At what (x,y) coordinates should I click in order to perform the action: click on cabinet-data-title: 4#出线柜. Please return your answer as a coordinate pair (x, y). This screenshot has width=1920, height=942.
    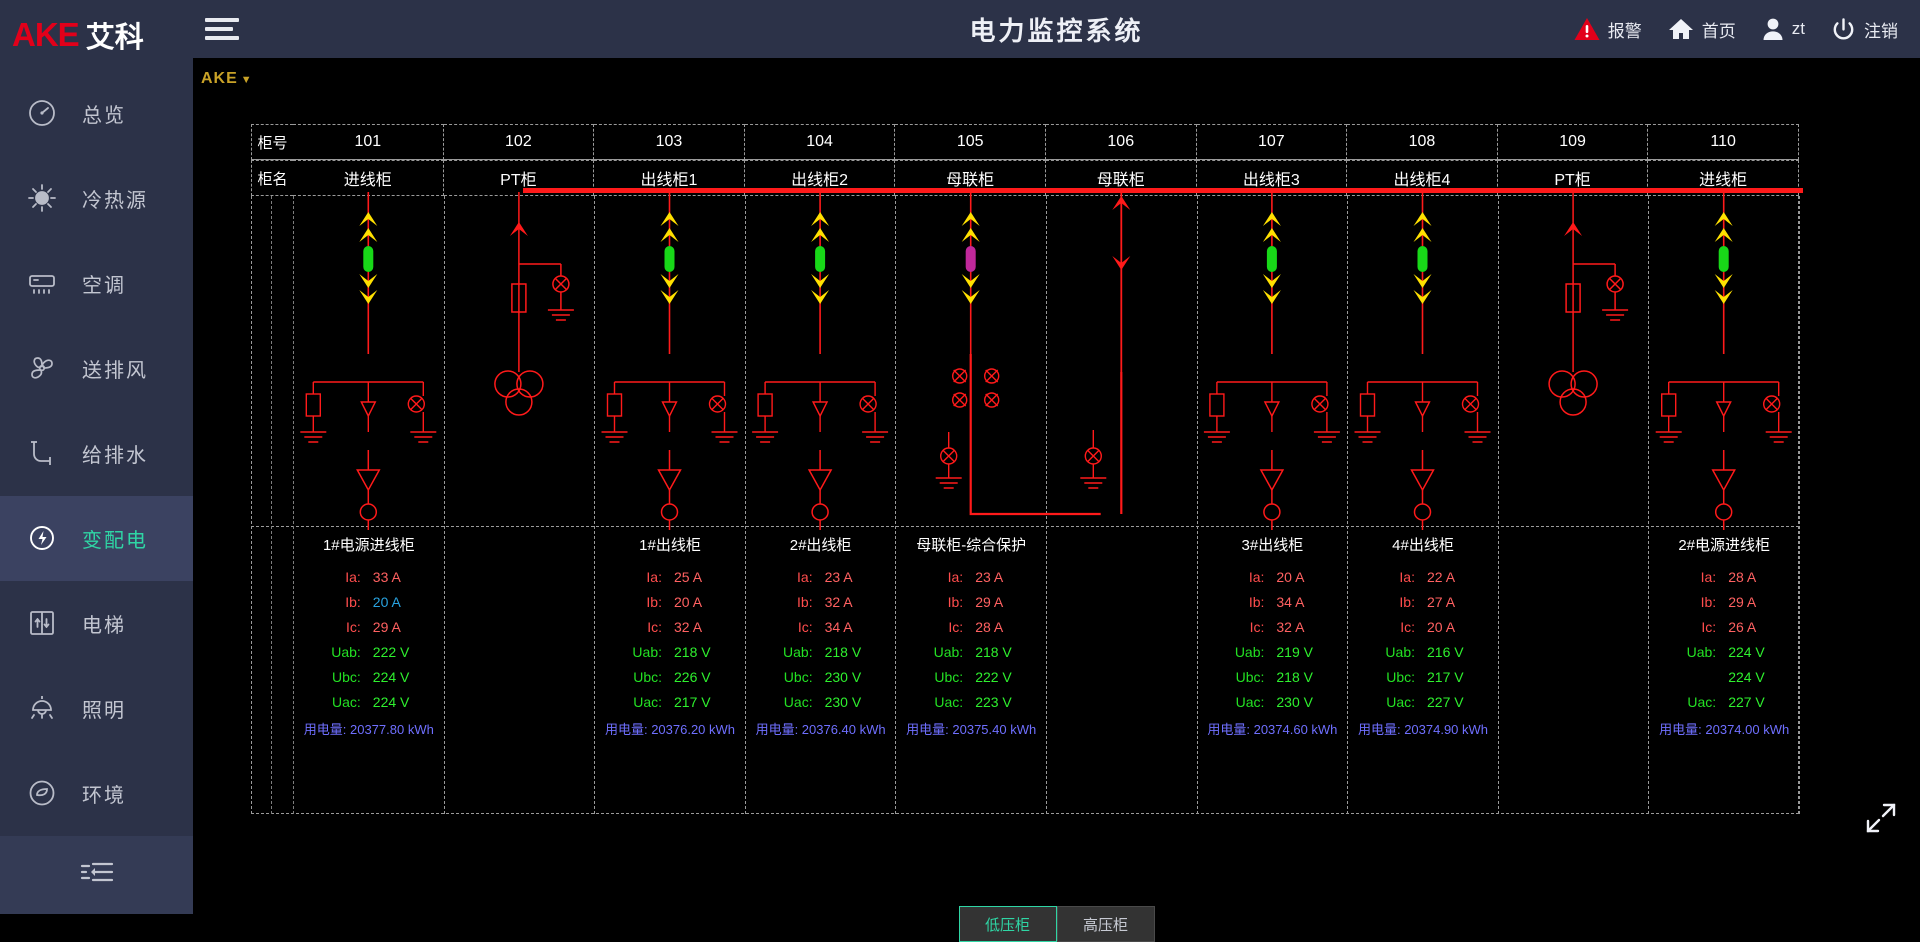
    Looking at the image, I should click on (1423, 545).